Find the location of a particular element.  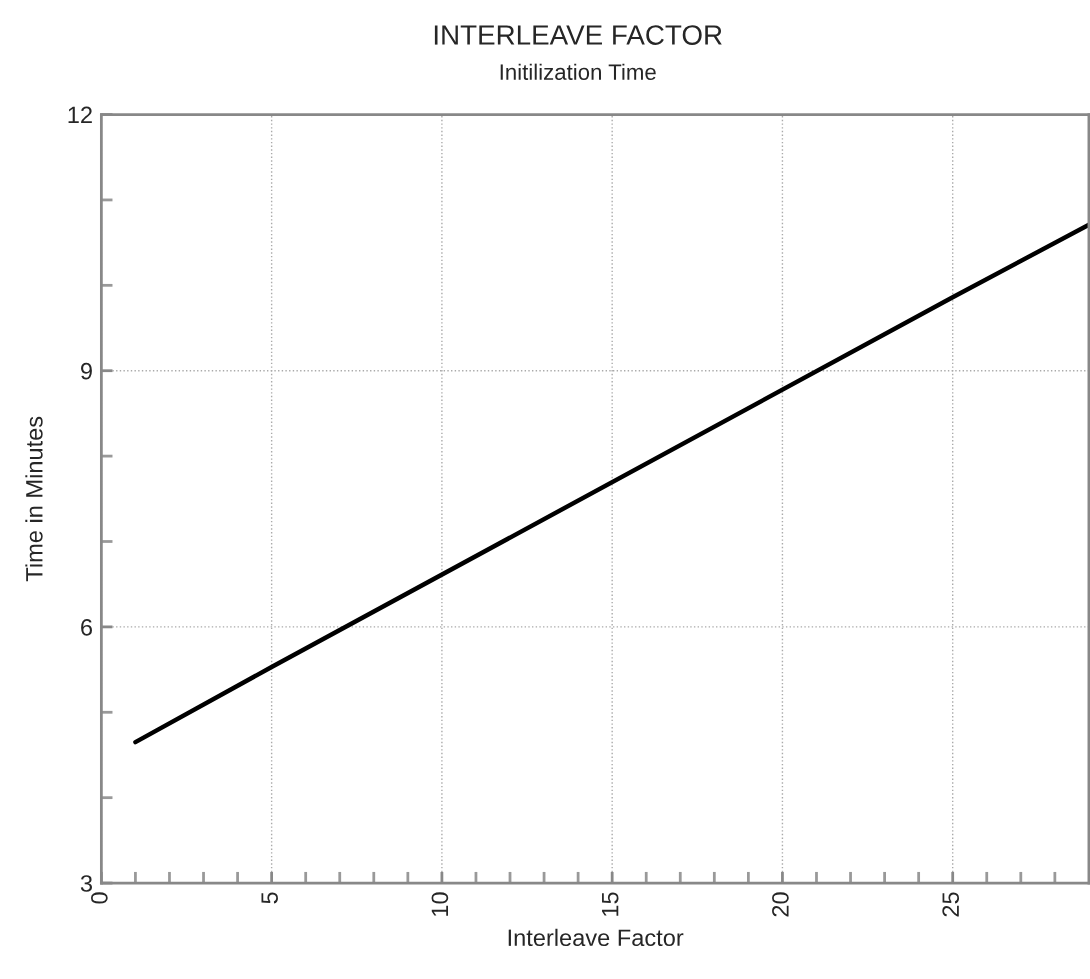

x-tick-label: 5 is located at coordinates (269, 898).